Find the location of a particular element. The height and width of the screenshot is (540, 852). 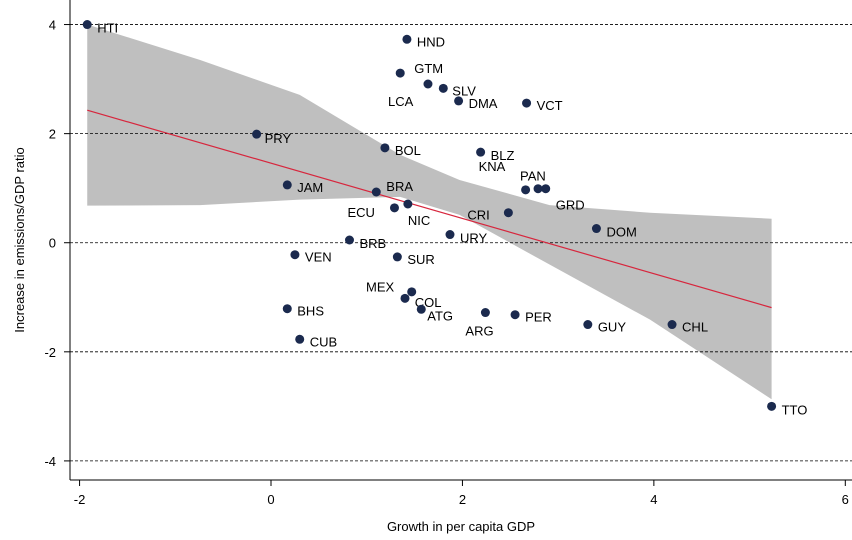

point-label: BOL is located at coordinates (408, 150).